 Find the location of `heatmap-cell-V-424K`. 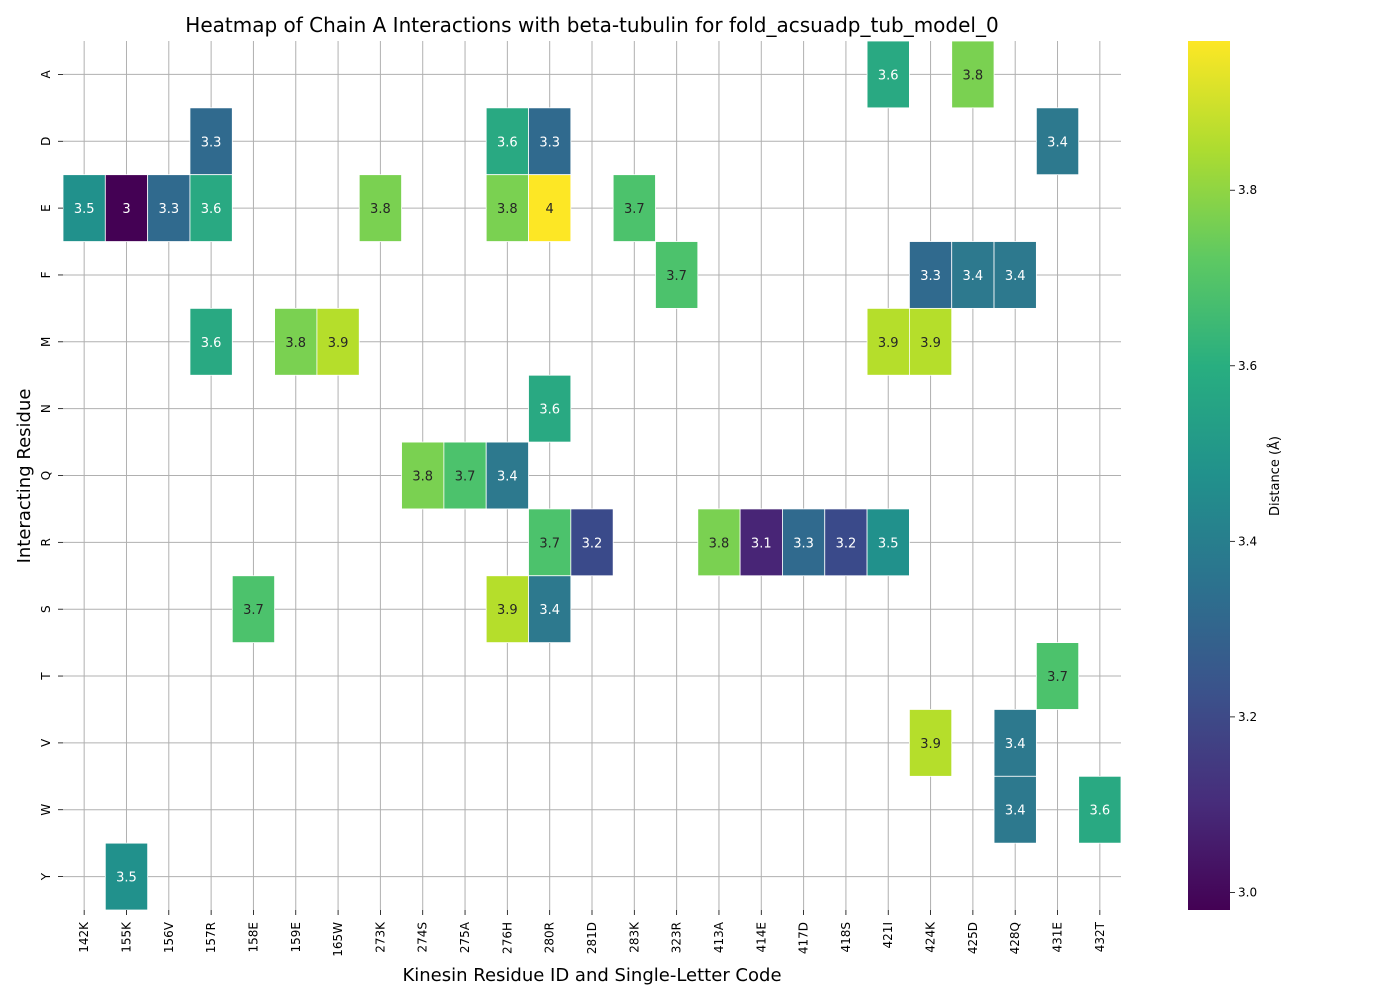

heatmap-cell-V-424K is located at coordinates (931, 743).